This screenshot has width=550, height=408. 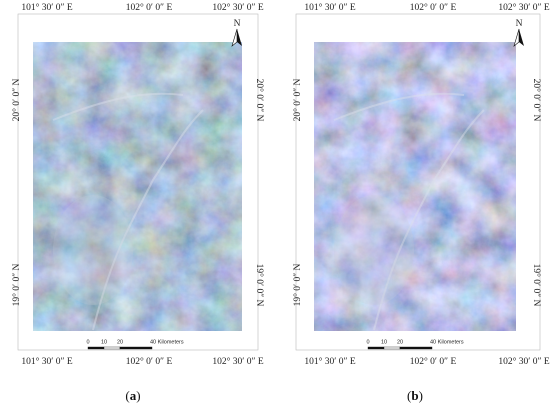 I want to click on caption-letter: a, so click(x=133, y=395).